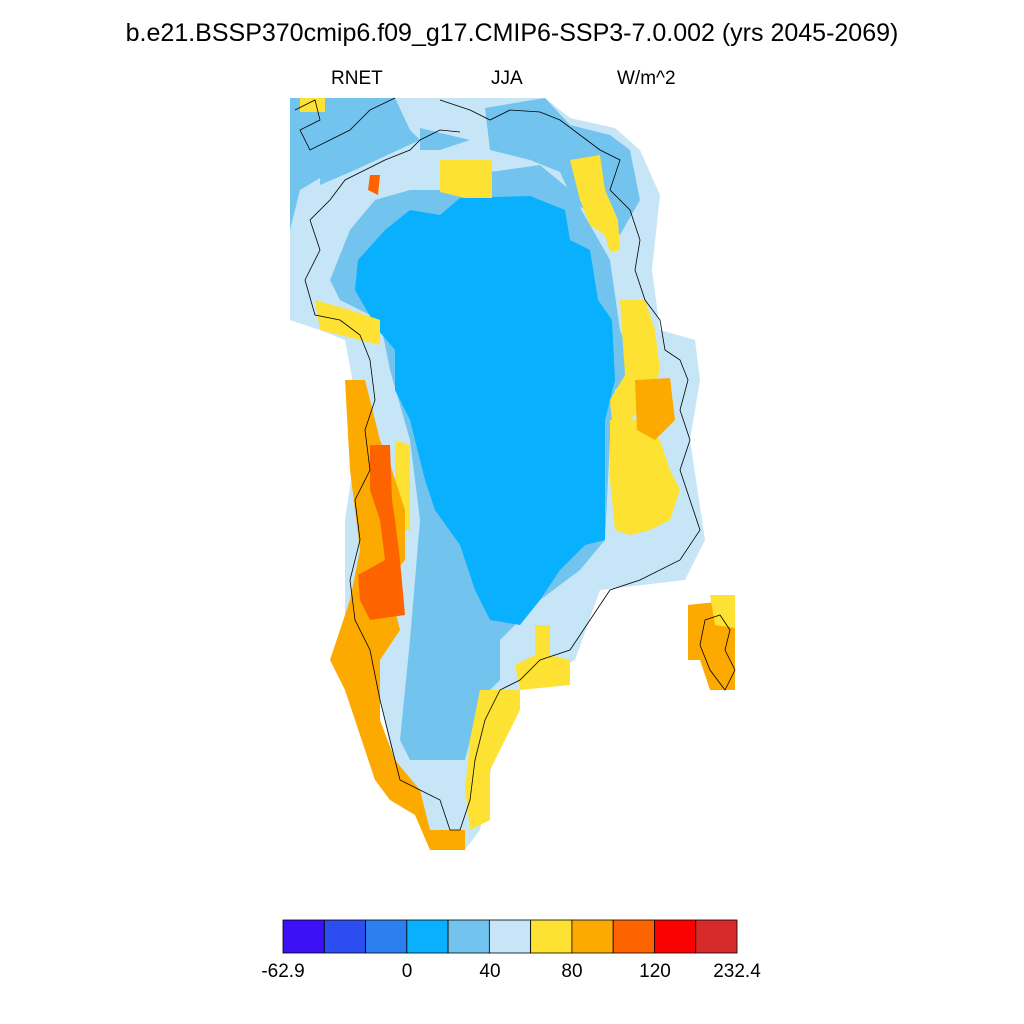  I want to click on yellow-zone-east-lower, so click(645, 477).